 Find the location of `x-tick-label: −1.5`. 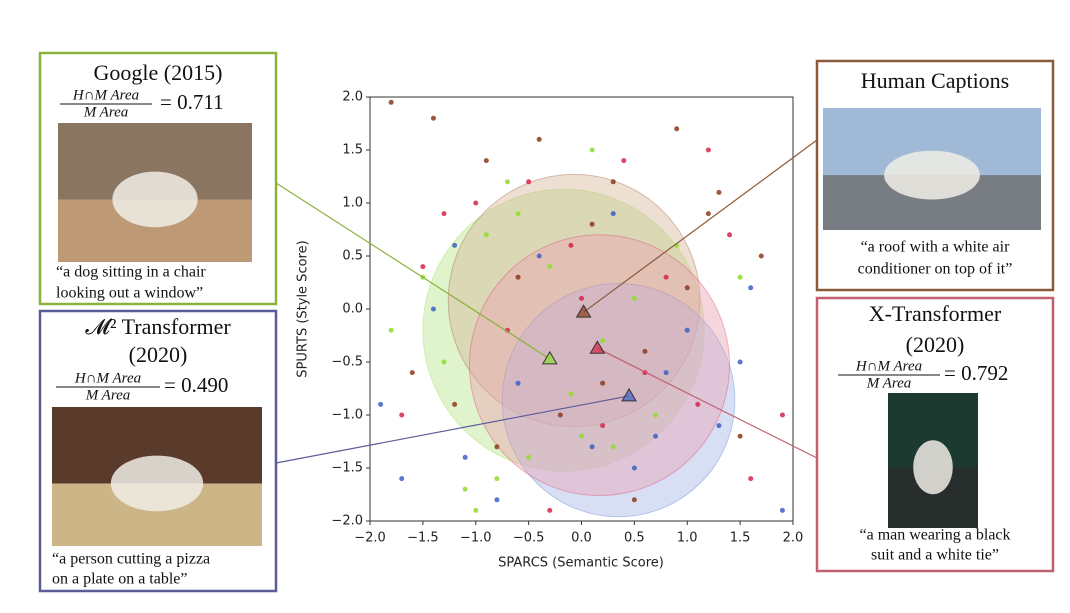

x-tick-label: −1.5 is located at coordinates (423, 538).